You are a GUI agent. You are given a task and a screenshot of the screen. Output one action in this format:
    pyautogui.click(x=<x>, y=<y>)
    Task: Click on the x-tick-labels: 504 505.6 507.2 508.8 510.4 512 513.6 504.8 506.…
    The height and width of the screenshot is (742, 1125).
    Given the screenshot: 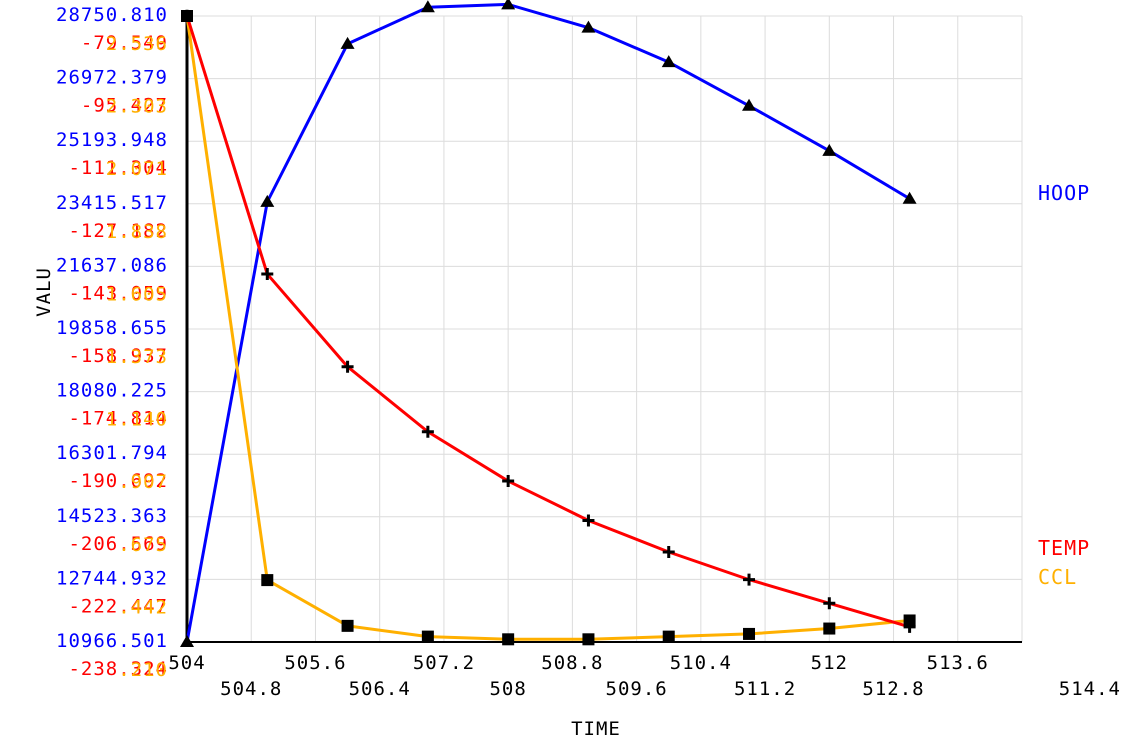 What is the action you would take?
    pyautogui.click(x=644, y=676)
    